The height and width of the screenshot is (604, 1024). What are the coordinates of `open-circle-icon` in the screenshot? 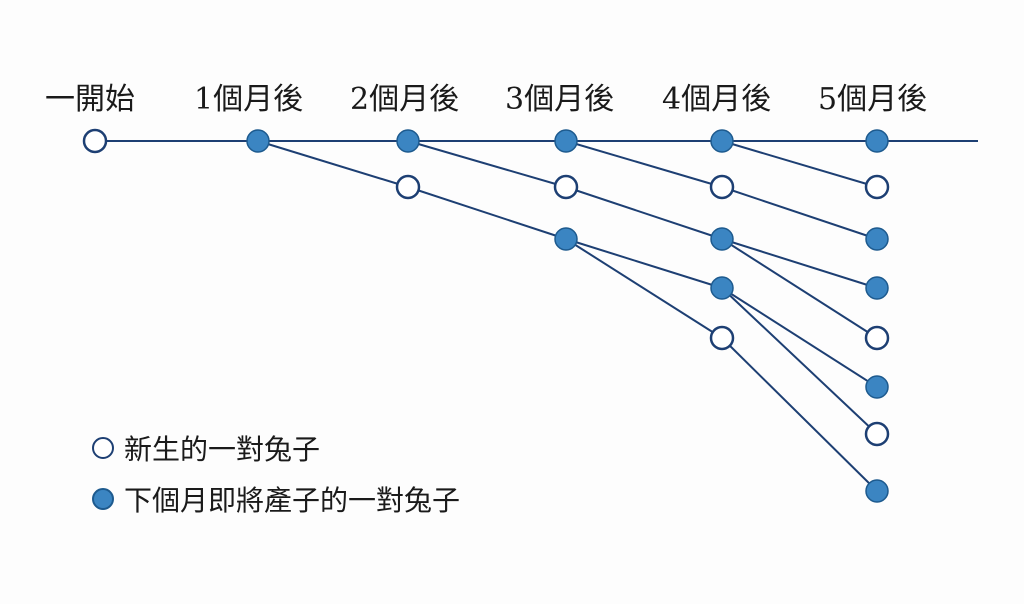 It's located at (103, 448).